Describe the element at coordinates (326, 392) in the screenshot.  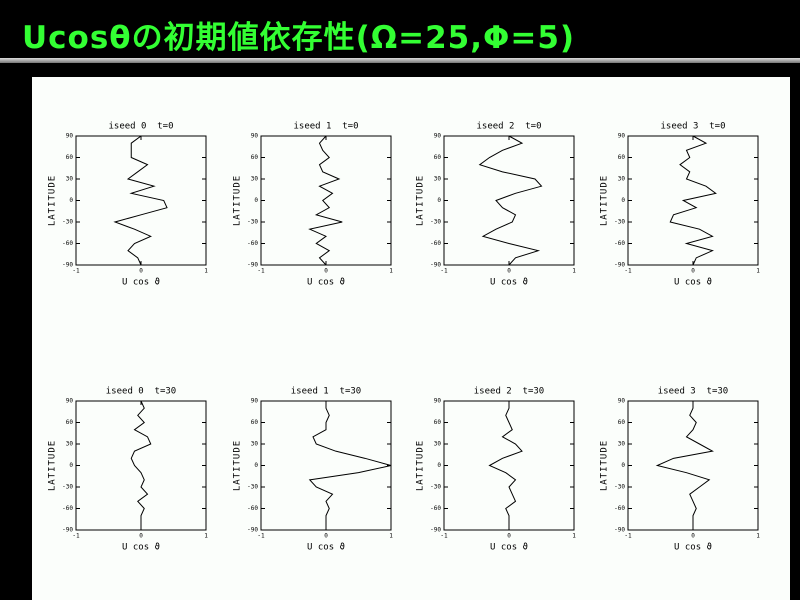
I see `chart-title: iseed 1 t=30` at that location.